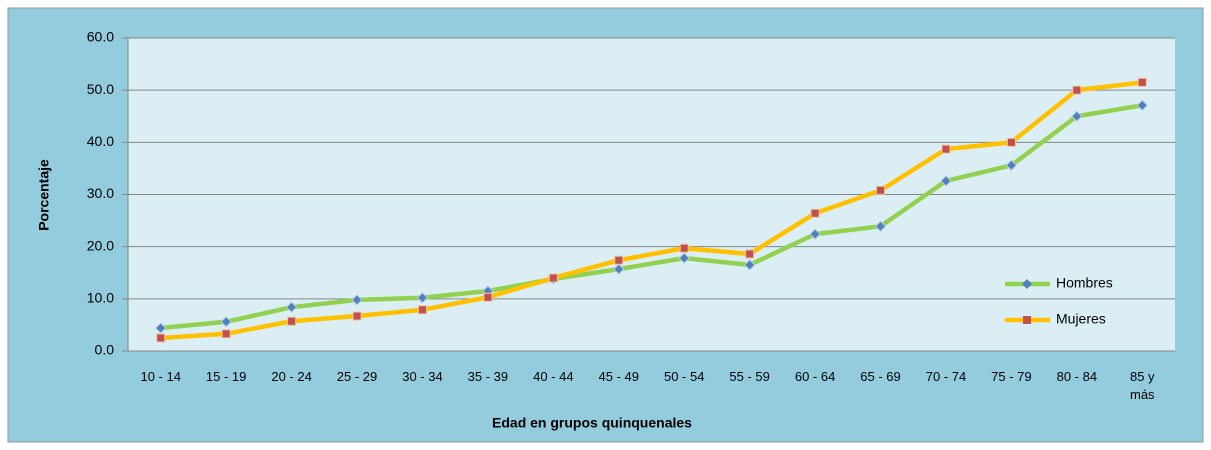 This screenshot has height=450, width=1211. What do you see at coordinates (1077, 376) in the screenshot?
I see `x-tick-label: 80 - 84` at bounding box center [1077, 376].